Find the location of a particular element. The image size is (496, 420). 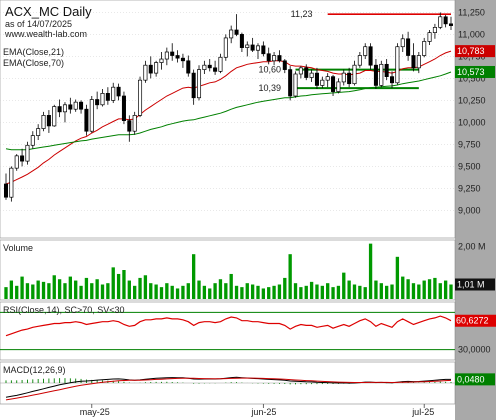

ema70-value-label: 10,573 is located at coordinates (471, 72).